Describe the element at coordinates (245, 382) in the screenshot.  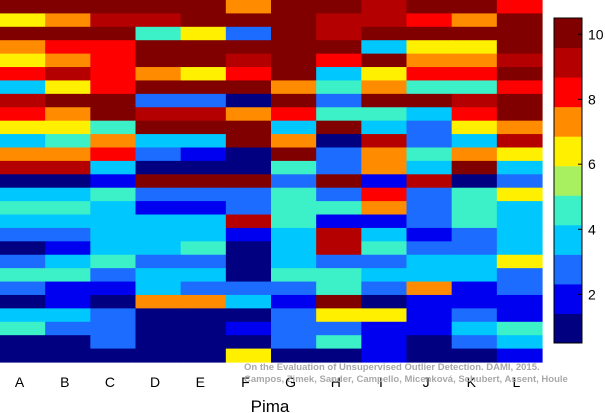
I see `x-tick-F: F` at that location.